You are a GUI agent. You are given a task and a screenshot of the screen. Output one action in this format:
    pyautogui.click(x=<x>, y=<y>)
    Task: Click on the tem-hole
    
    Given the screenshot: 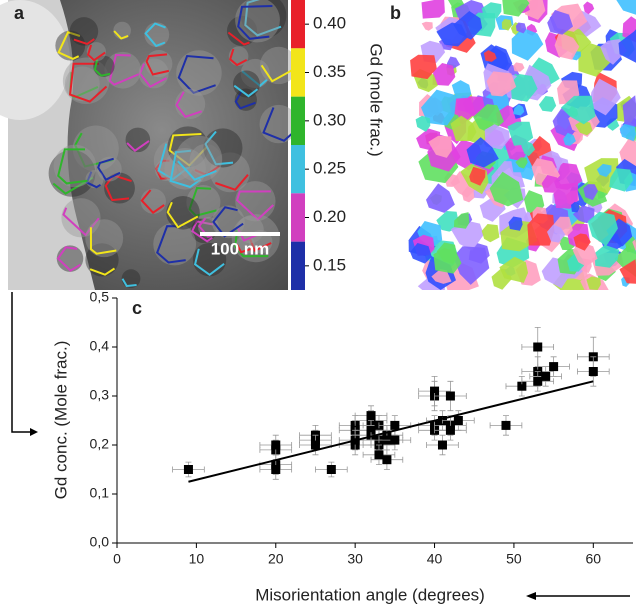 What is the action you would take?
    pyautogui.click(x=35, y=60)
    